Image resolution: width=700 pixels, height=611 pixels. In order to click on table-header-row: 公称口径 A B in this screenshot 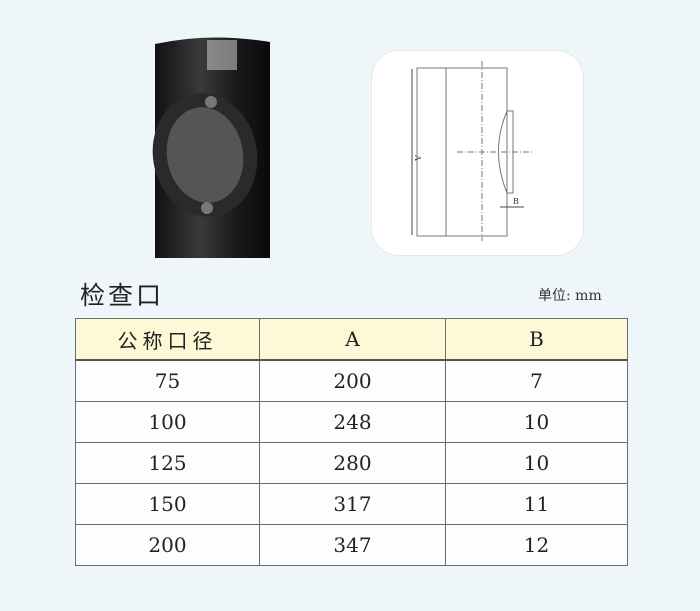, I will do `click(351, 339)`.